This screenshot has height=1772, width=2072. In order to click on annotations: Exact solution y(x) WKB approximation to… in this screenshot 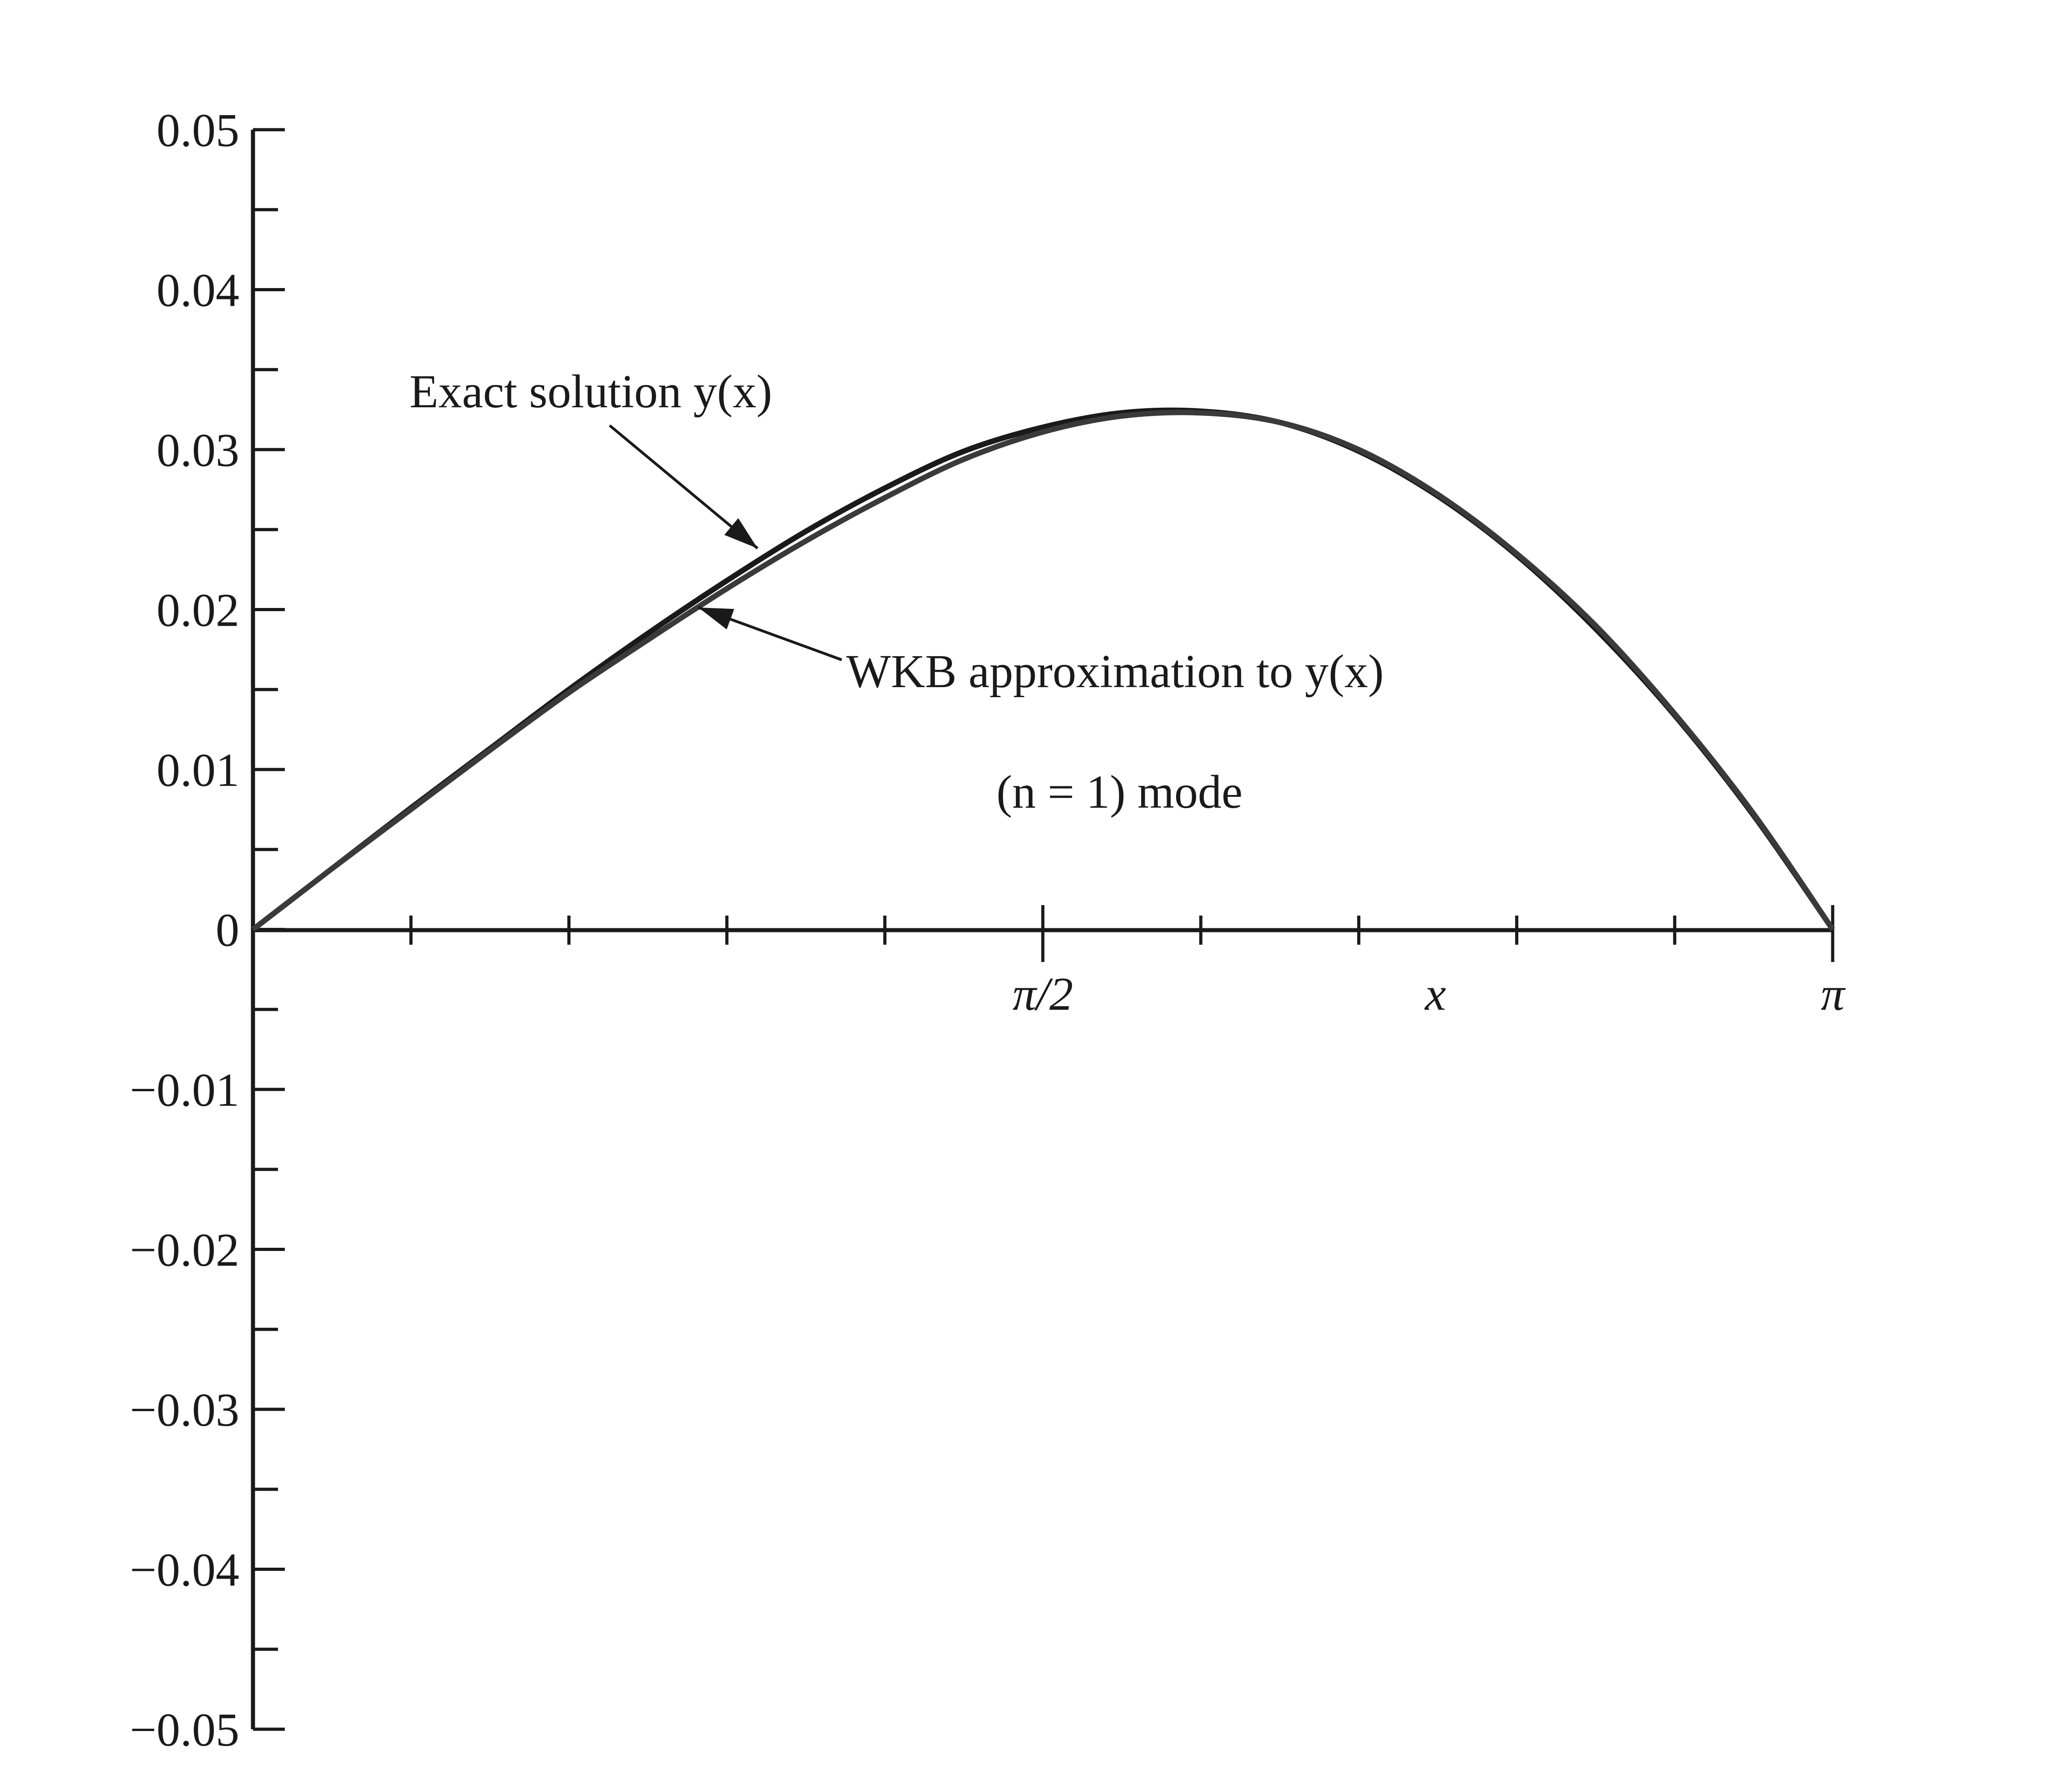, I will do `click(896, 591)`.